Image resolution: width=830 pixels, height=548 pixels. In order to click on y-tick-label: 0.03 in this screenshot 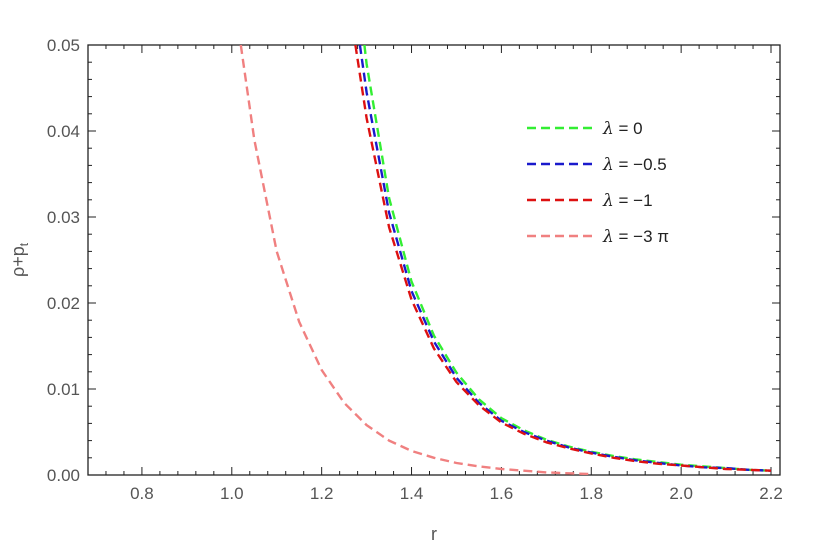, I will do `click(63, 217)`.